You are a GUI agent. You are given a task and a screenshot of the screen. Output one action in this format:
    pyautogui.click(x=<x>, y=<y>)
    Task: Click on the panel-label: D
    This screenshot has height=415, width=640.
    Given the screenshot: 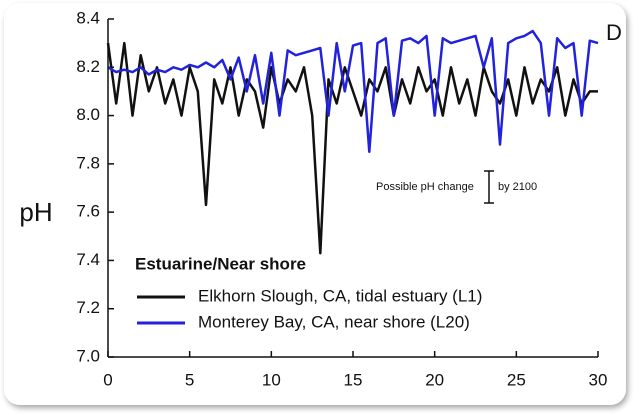 What is the action you would take?
    pyautogui.click(x=614, y=32)
    